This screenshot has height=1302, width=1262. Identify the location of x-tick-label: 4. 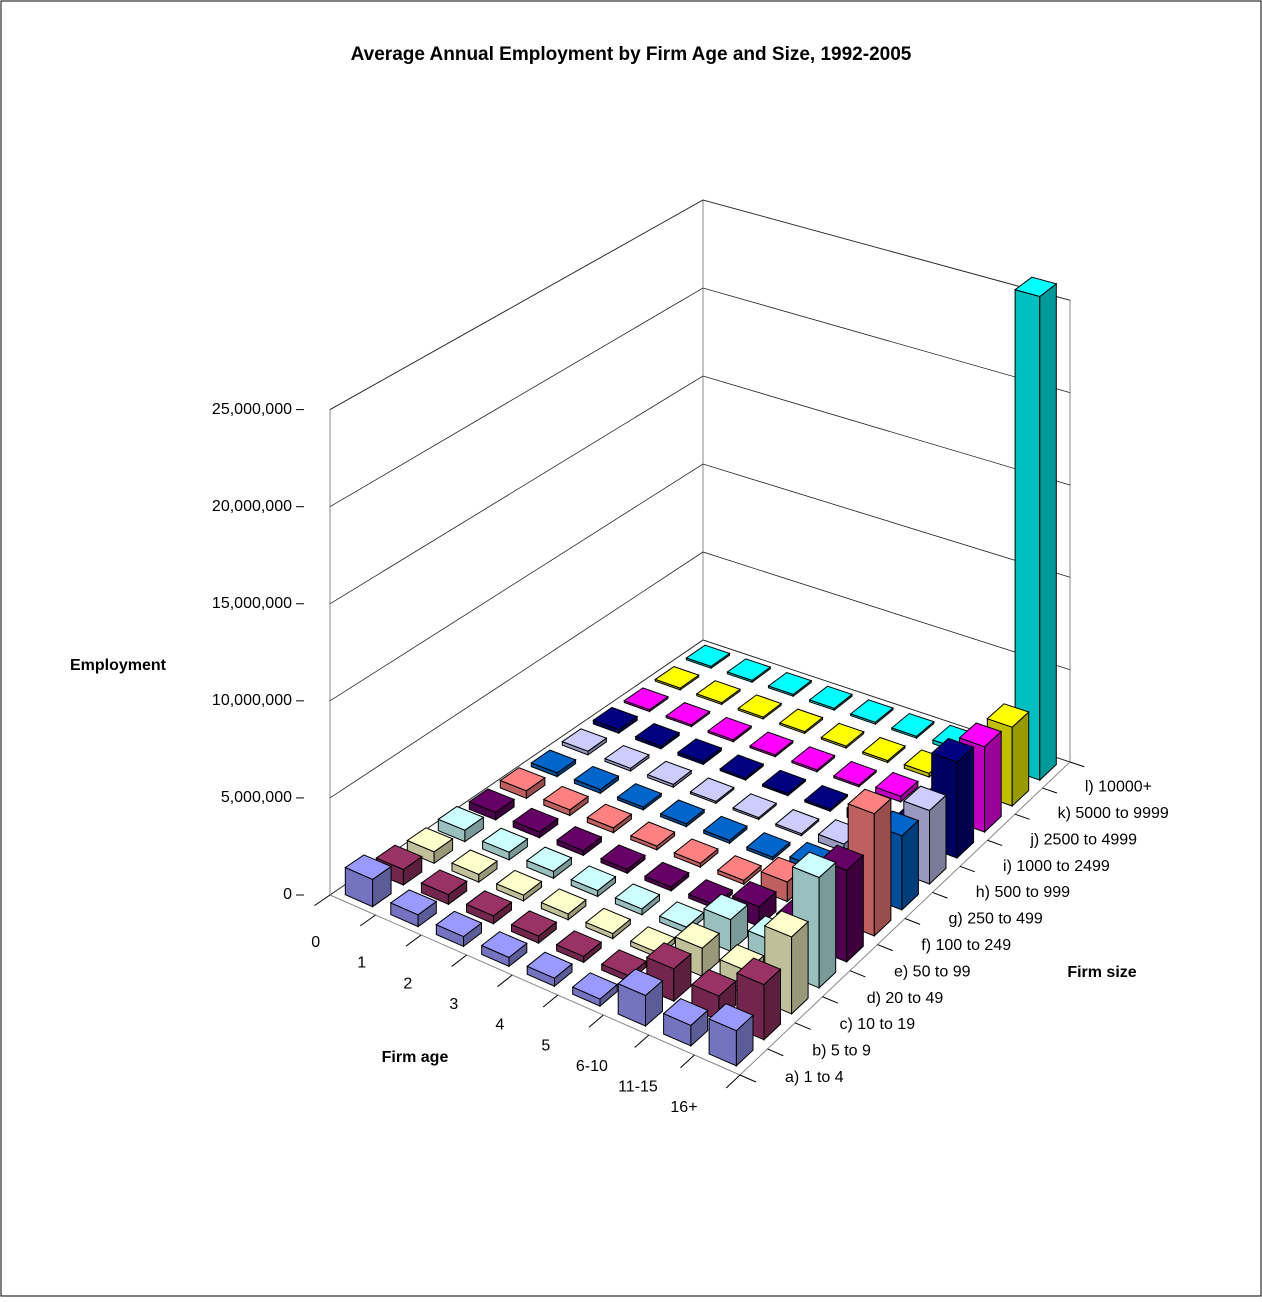
(499, 1025).